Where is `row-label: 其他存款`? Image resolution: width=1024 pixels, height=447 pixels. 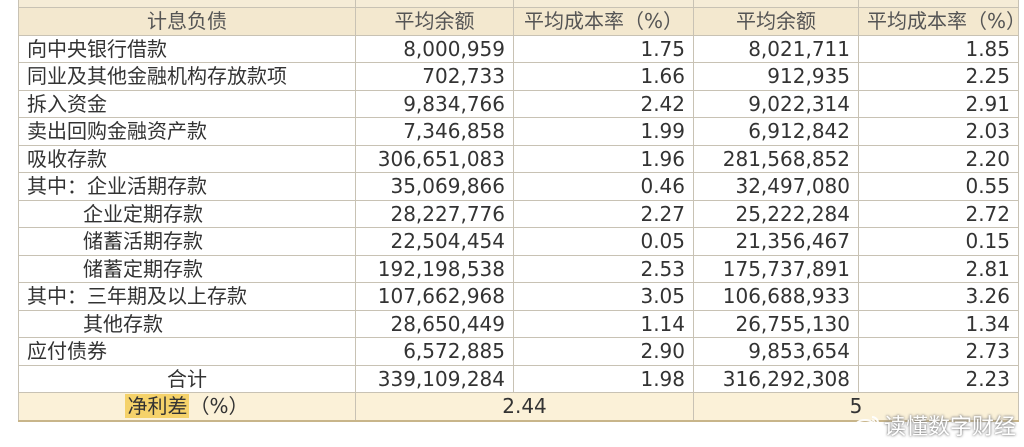 row-label: 其他存款 is located at coordinates (187, 323).